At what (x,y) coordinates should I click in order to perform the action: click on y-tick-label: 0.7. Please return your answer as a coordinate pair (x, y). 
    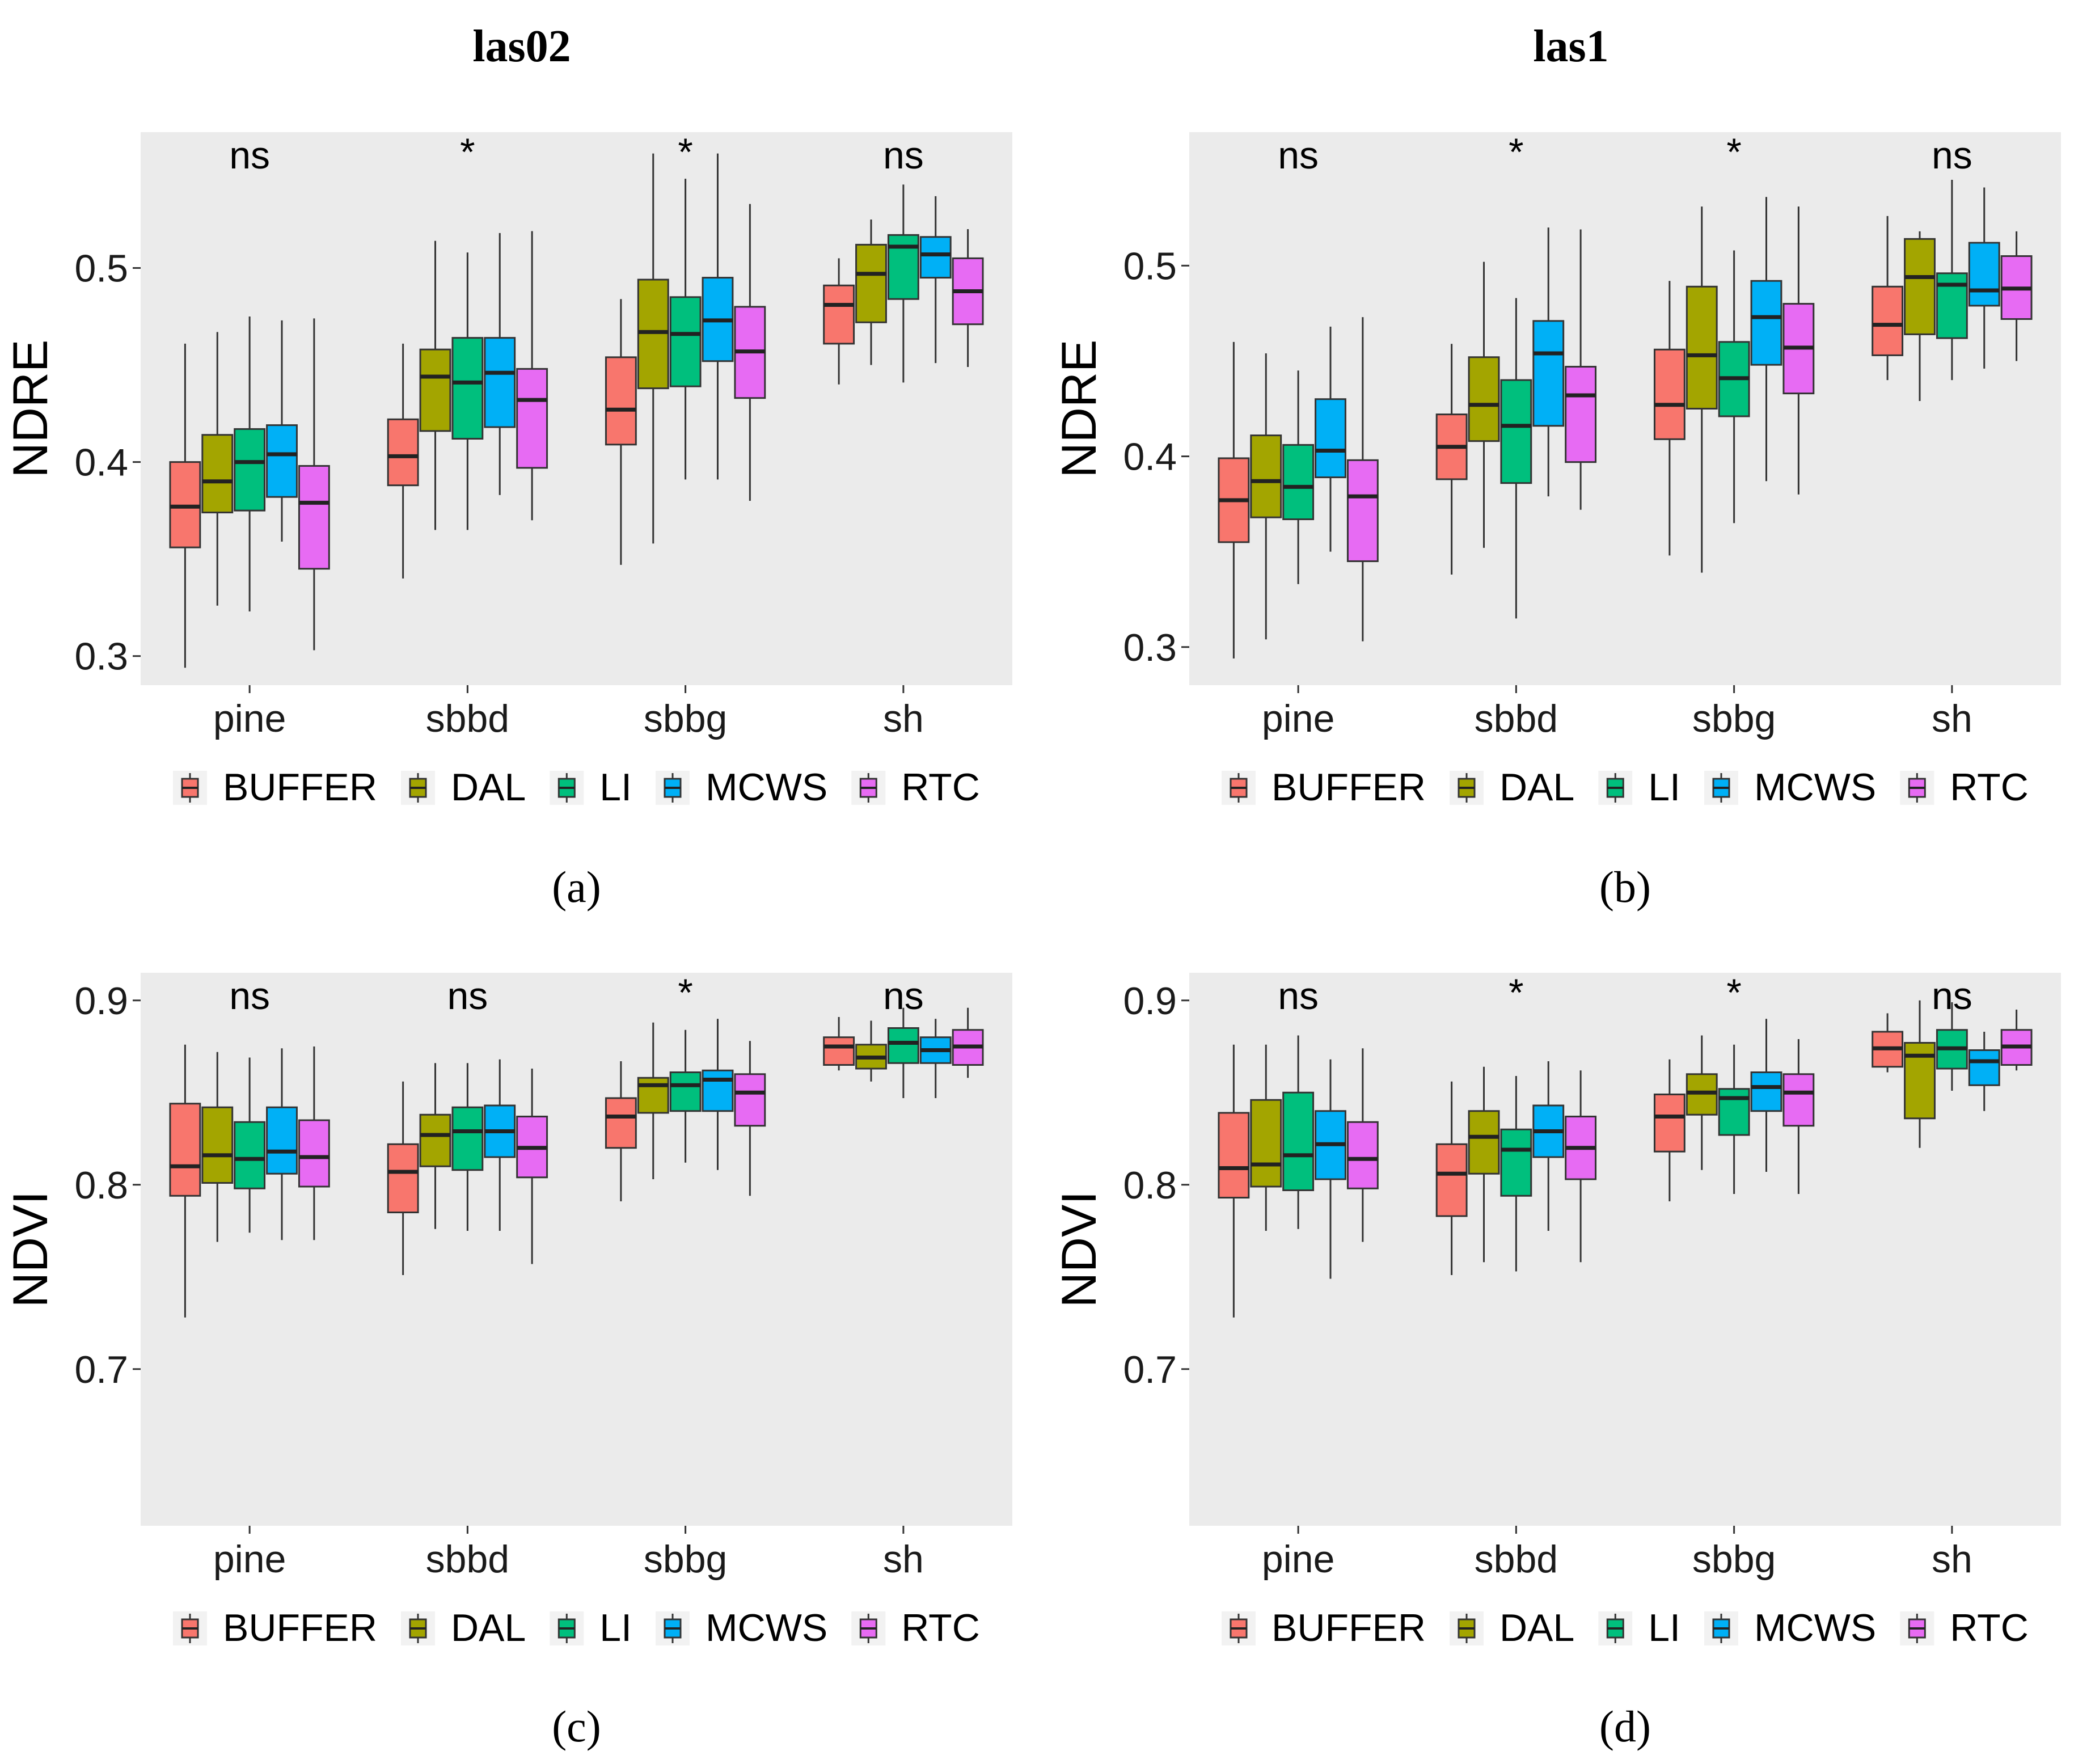
    Looking at the image, I should click on (1150, 1369).